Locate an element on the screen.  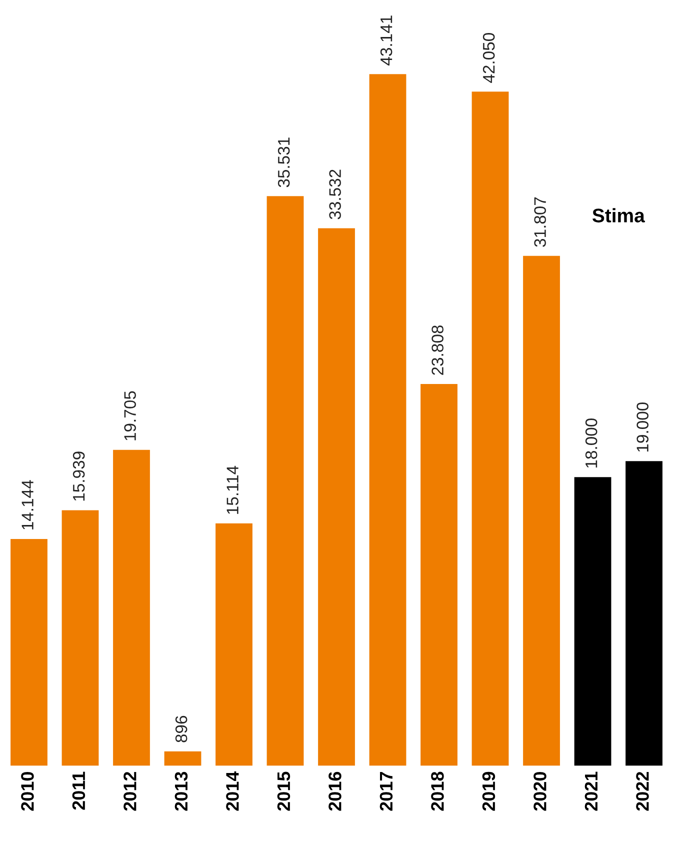
data-label: 23.808 is located at coordinates (438, 350).